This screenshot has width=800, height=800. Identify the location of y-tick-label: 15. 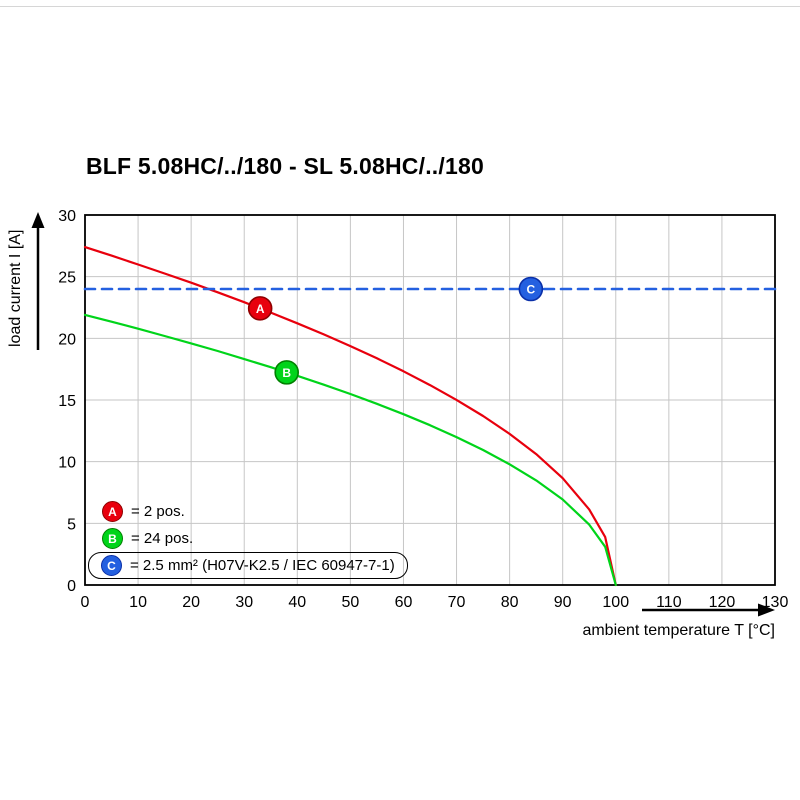
(67, 401).